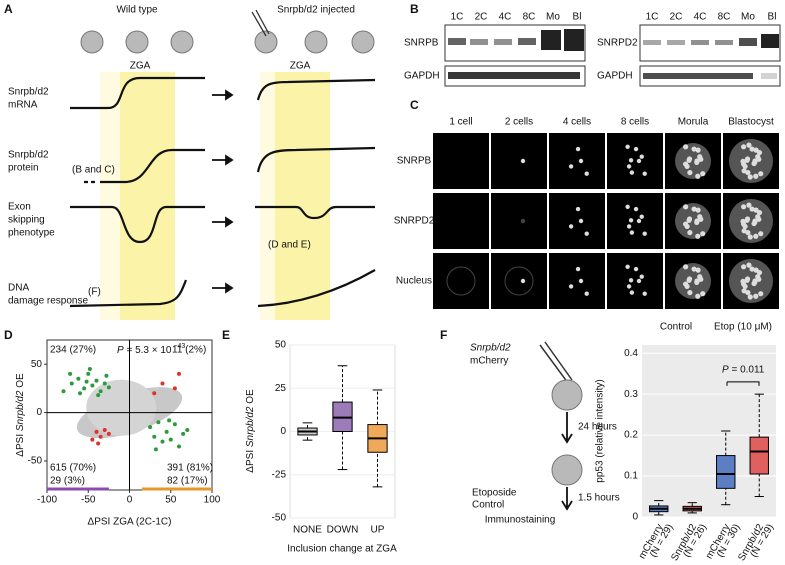  What do you see at coordinates (189, 350) in the screenshot?
I see `annotation: 11 (2%)` at bounding box center [189, 350].